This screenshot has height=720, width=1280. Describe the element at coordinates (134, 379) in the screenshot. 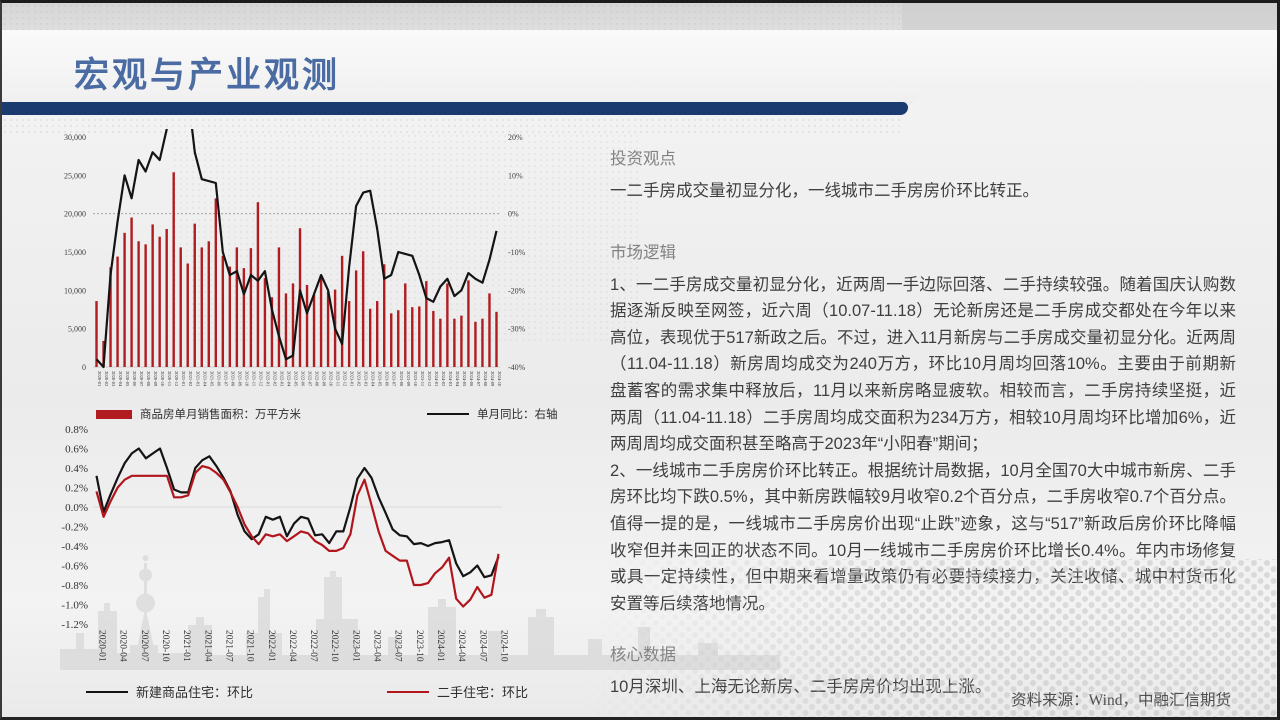

I see `x-tick: 2020-06` at that location.